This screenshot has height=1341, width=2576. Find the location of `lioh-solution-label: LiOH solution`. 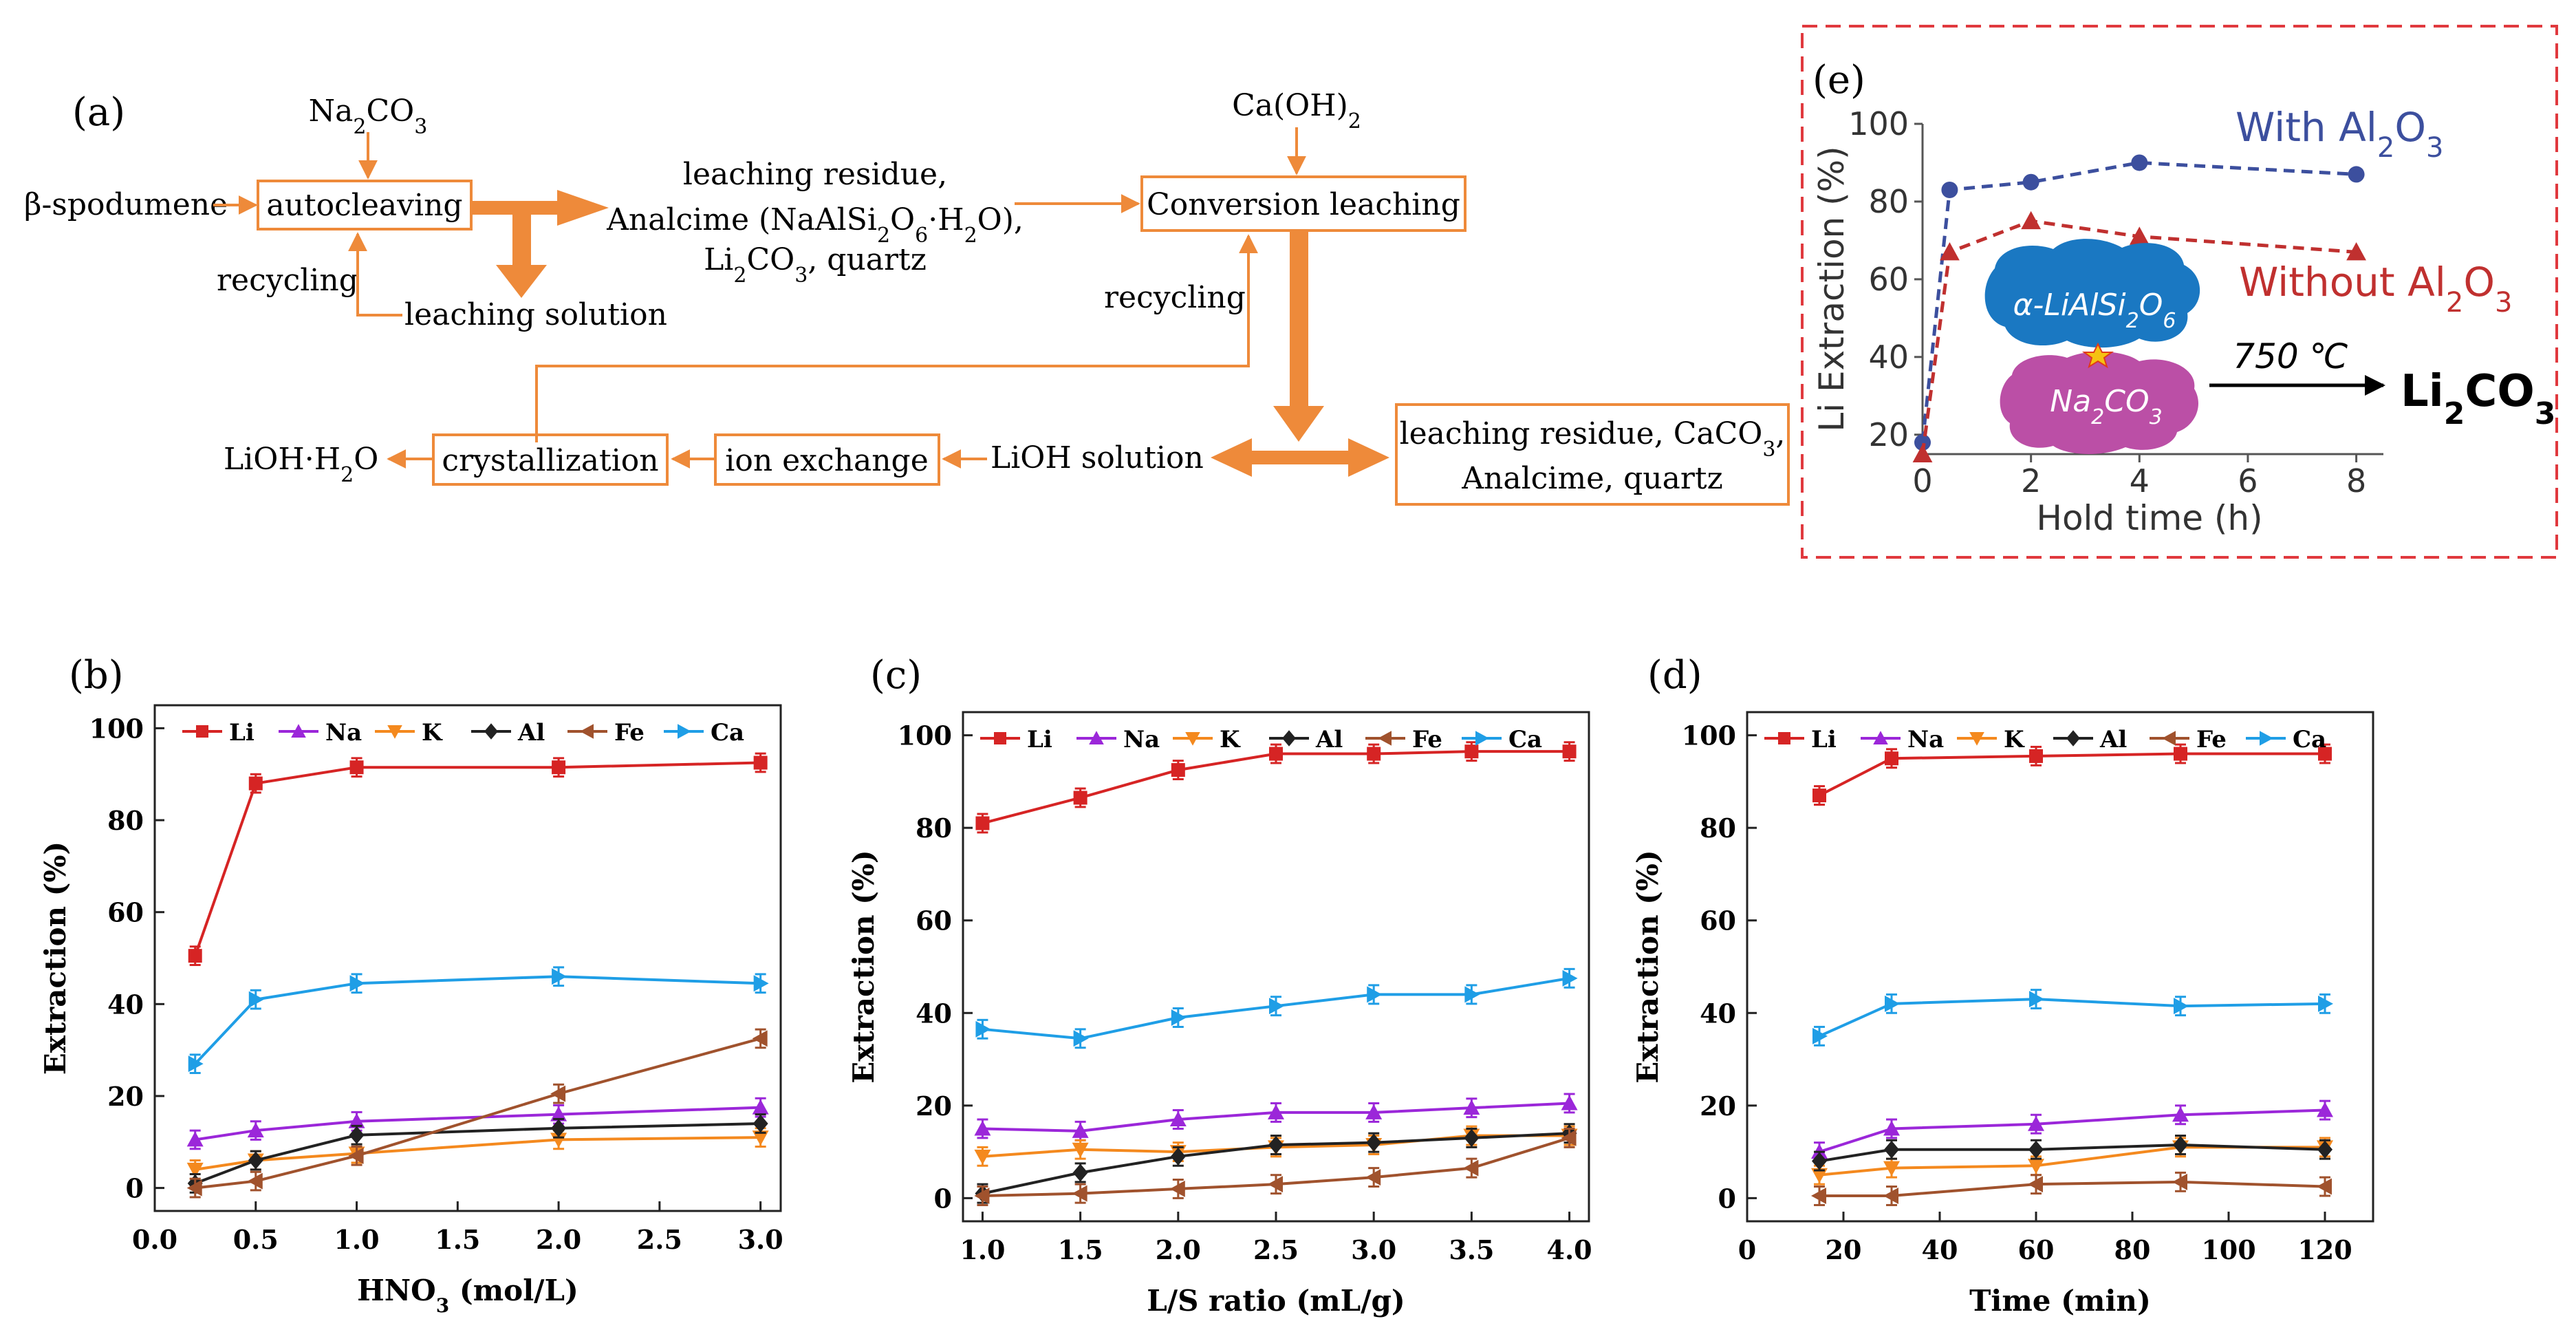

lioh-solution-label: LiOH solution is located at coordinates (1097, 458).